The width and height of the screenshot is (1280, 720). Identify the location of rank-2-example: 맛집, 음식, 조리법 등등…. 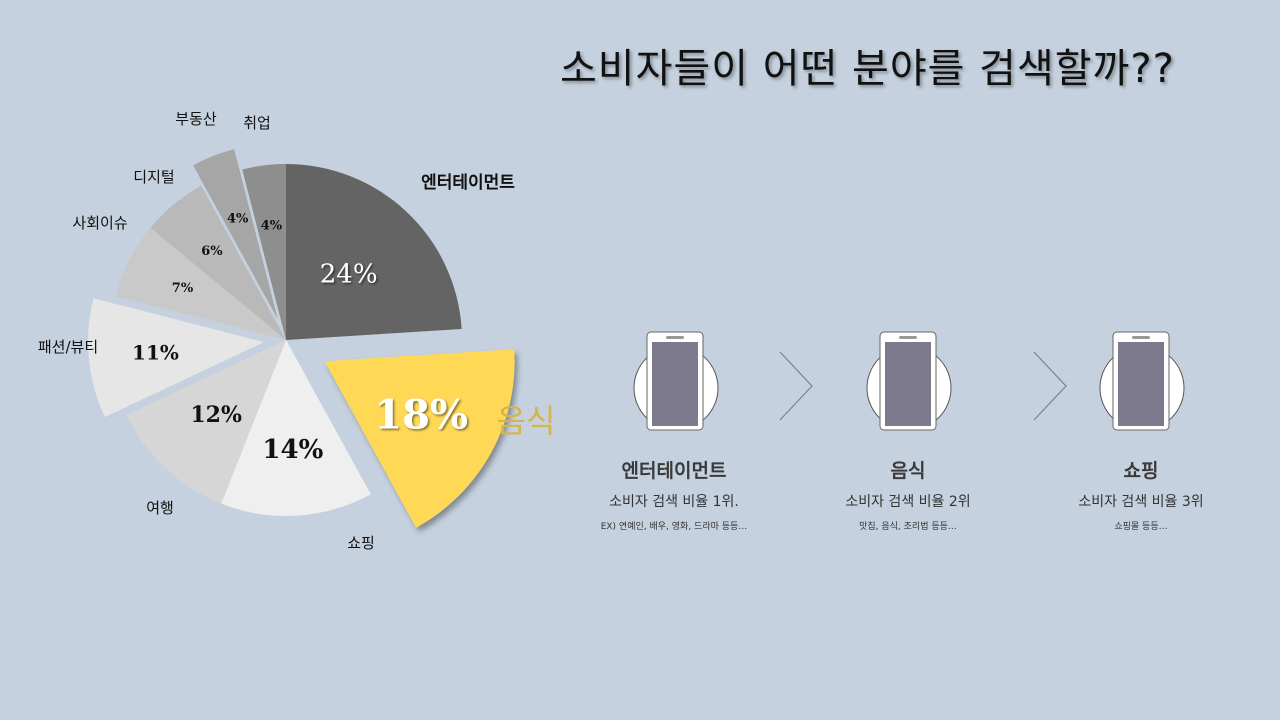
(908, 527).